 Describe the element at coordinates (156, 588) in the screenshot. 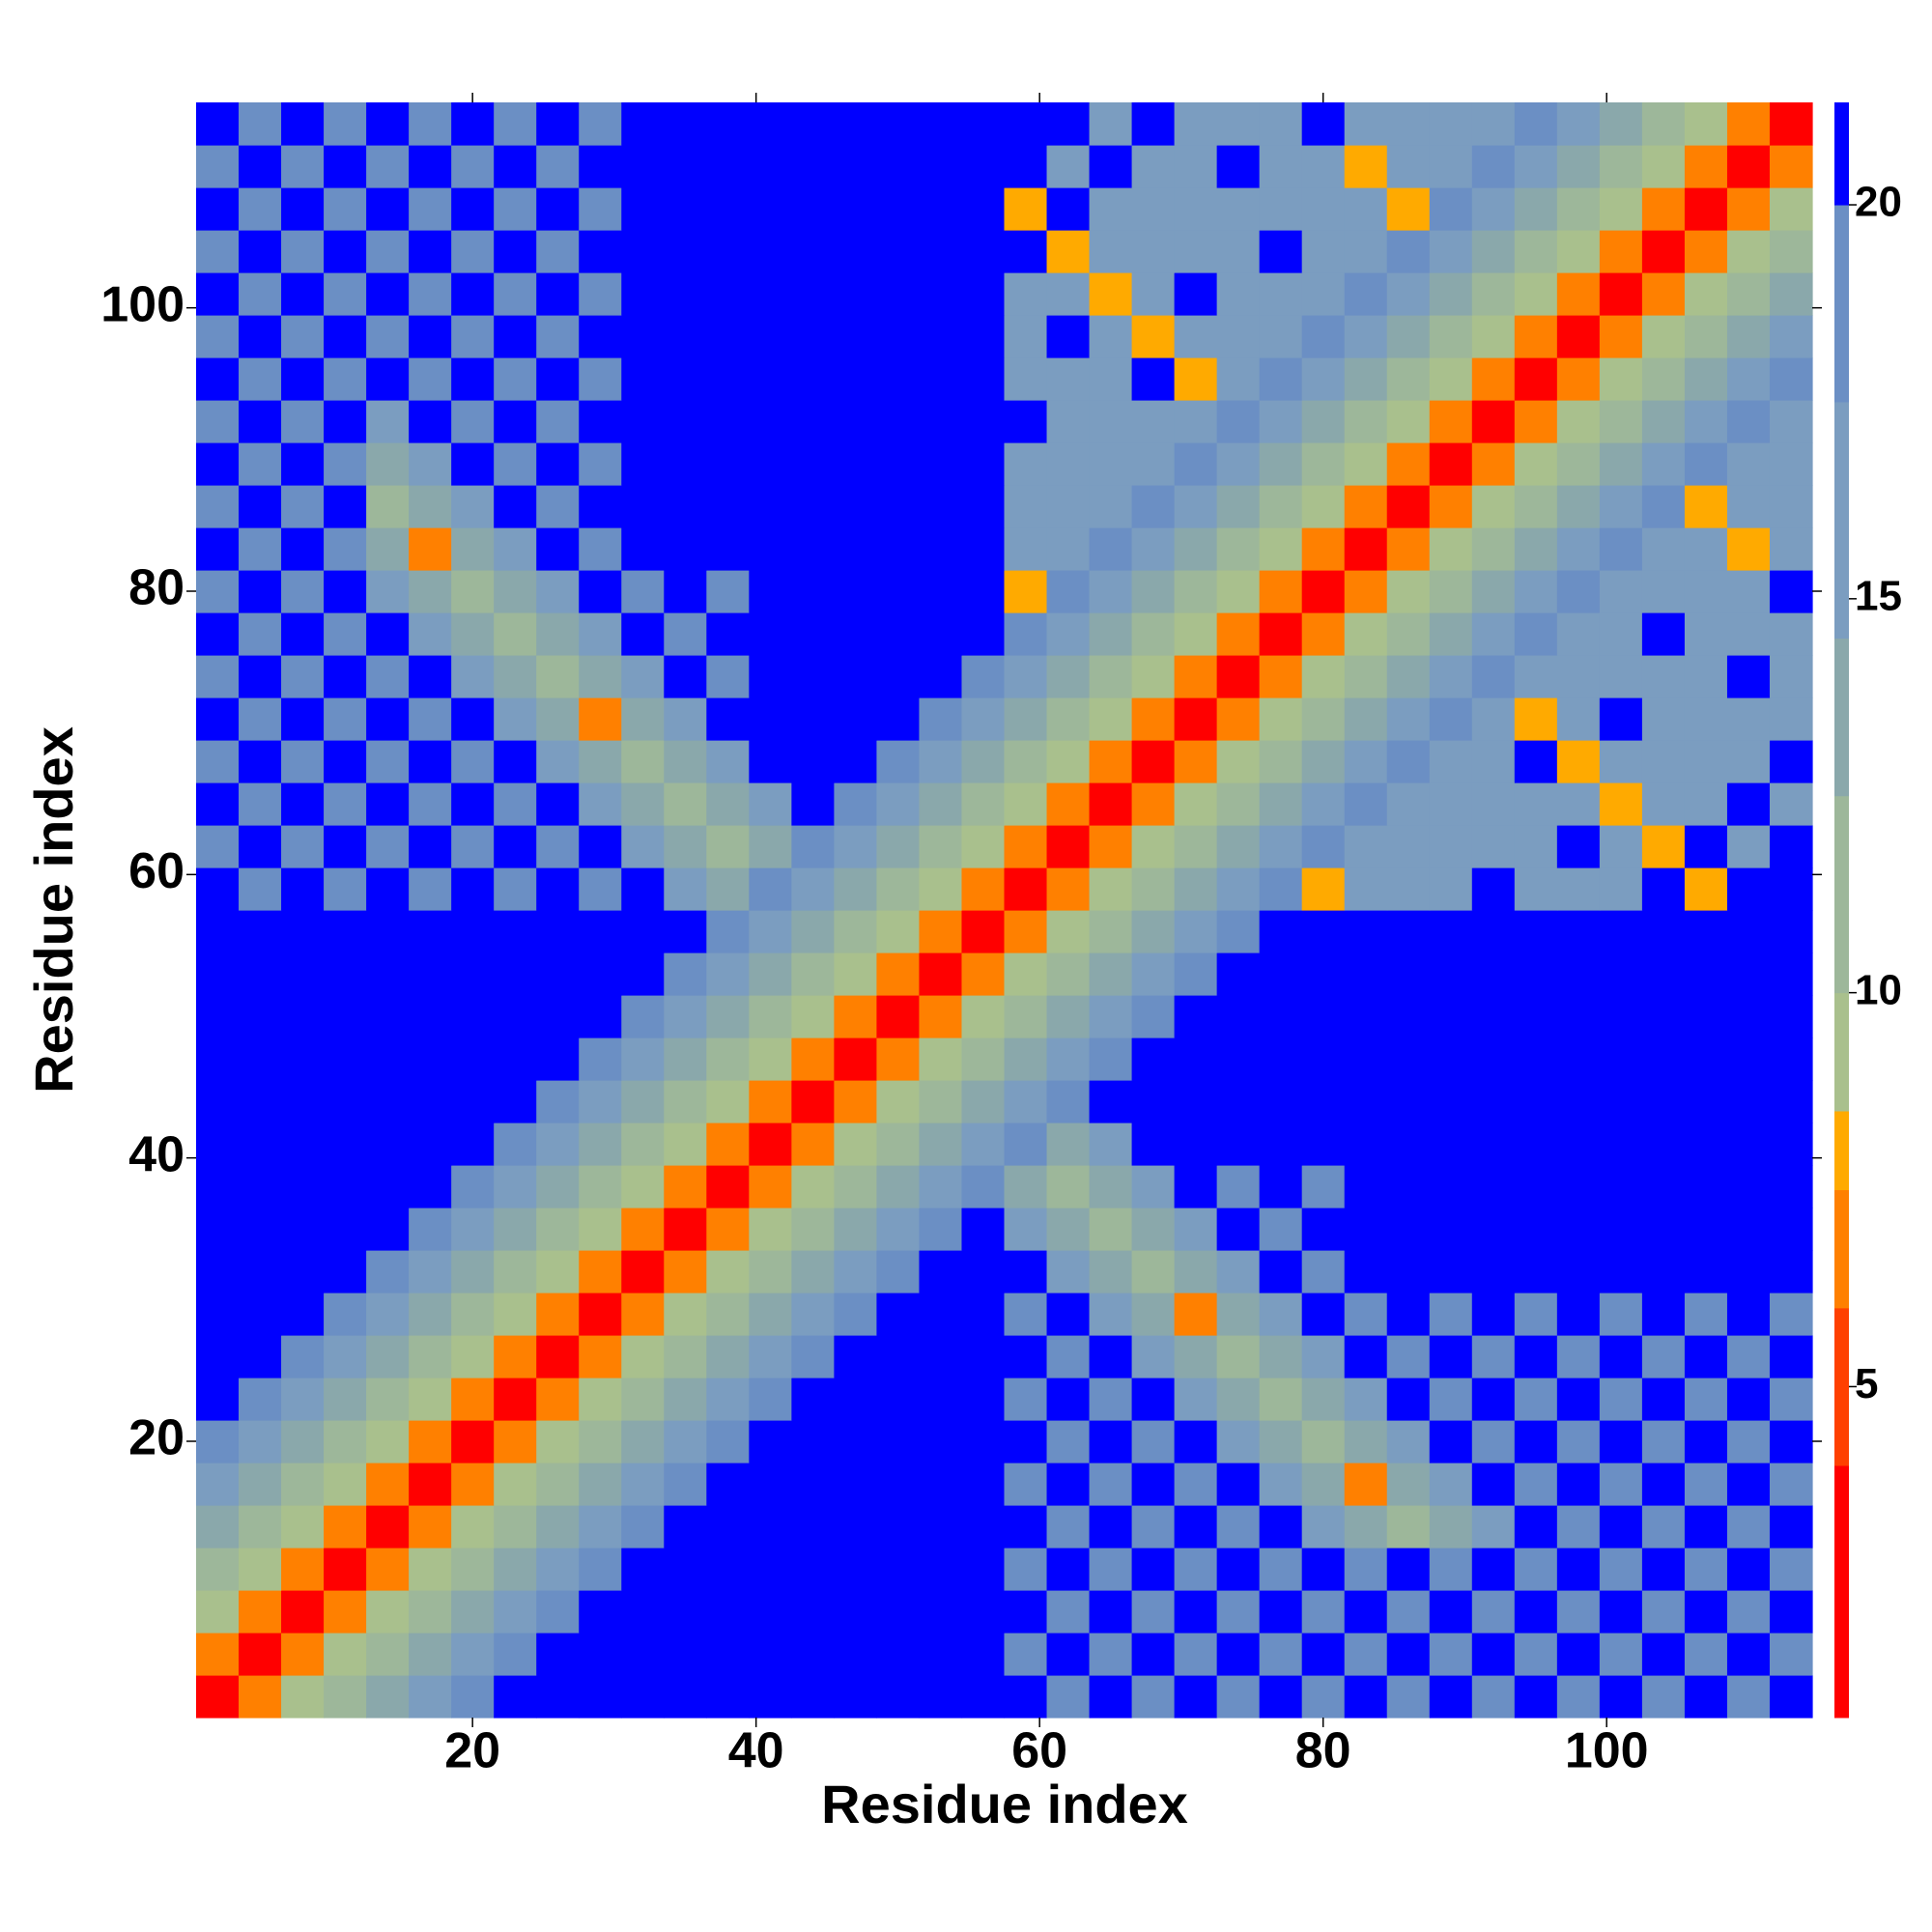

I see `y-tick-label: 80` at that location.